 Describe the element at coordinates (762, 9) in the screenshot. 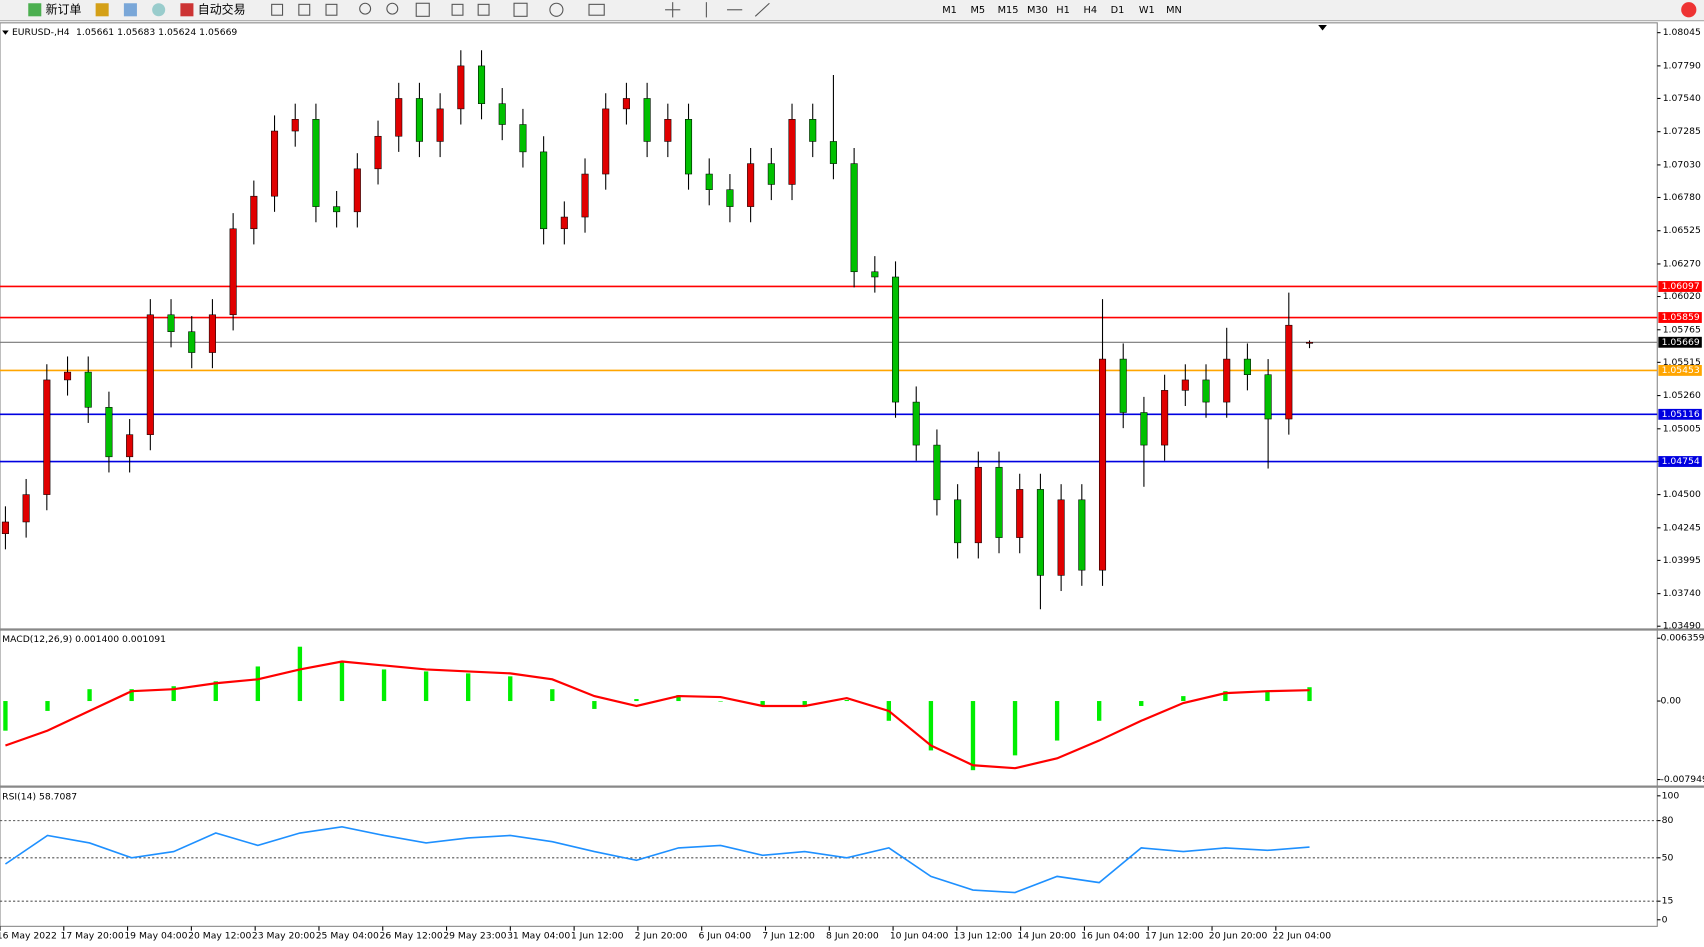

I see `trendline-tool` at that location.